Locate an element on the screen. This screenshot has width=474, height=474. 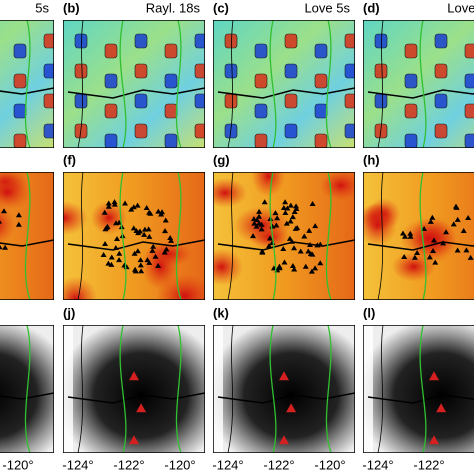
x-tick-label: -120° is located at coordinates (179, 464).